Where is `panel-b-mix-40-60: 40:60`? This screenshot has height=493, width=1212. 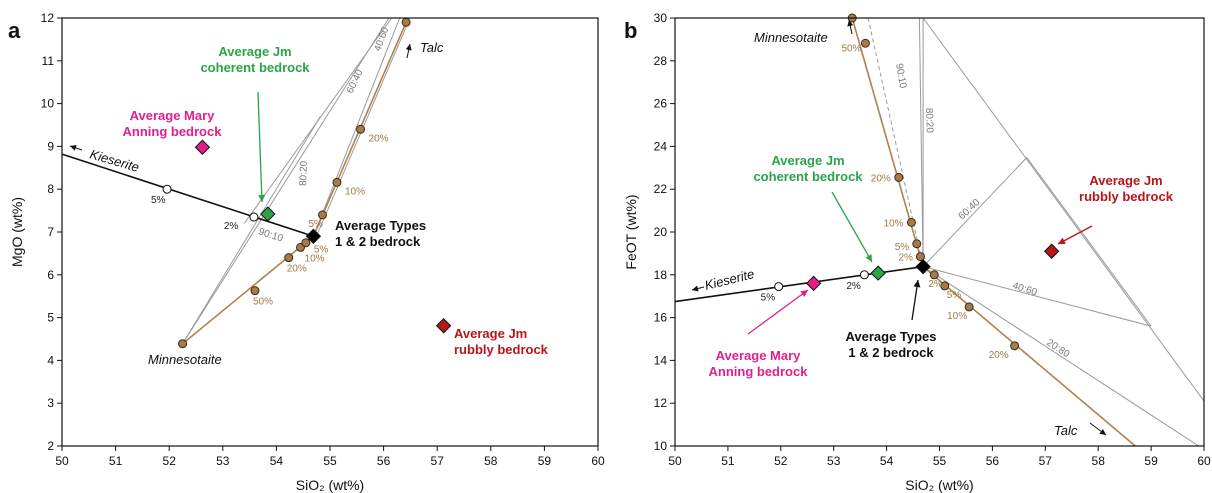
panel-b-mix-40-60: 40:60 is located at coordinates (1025, 289).